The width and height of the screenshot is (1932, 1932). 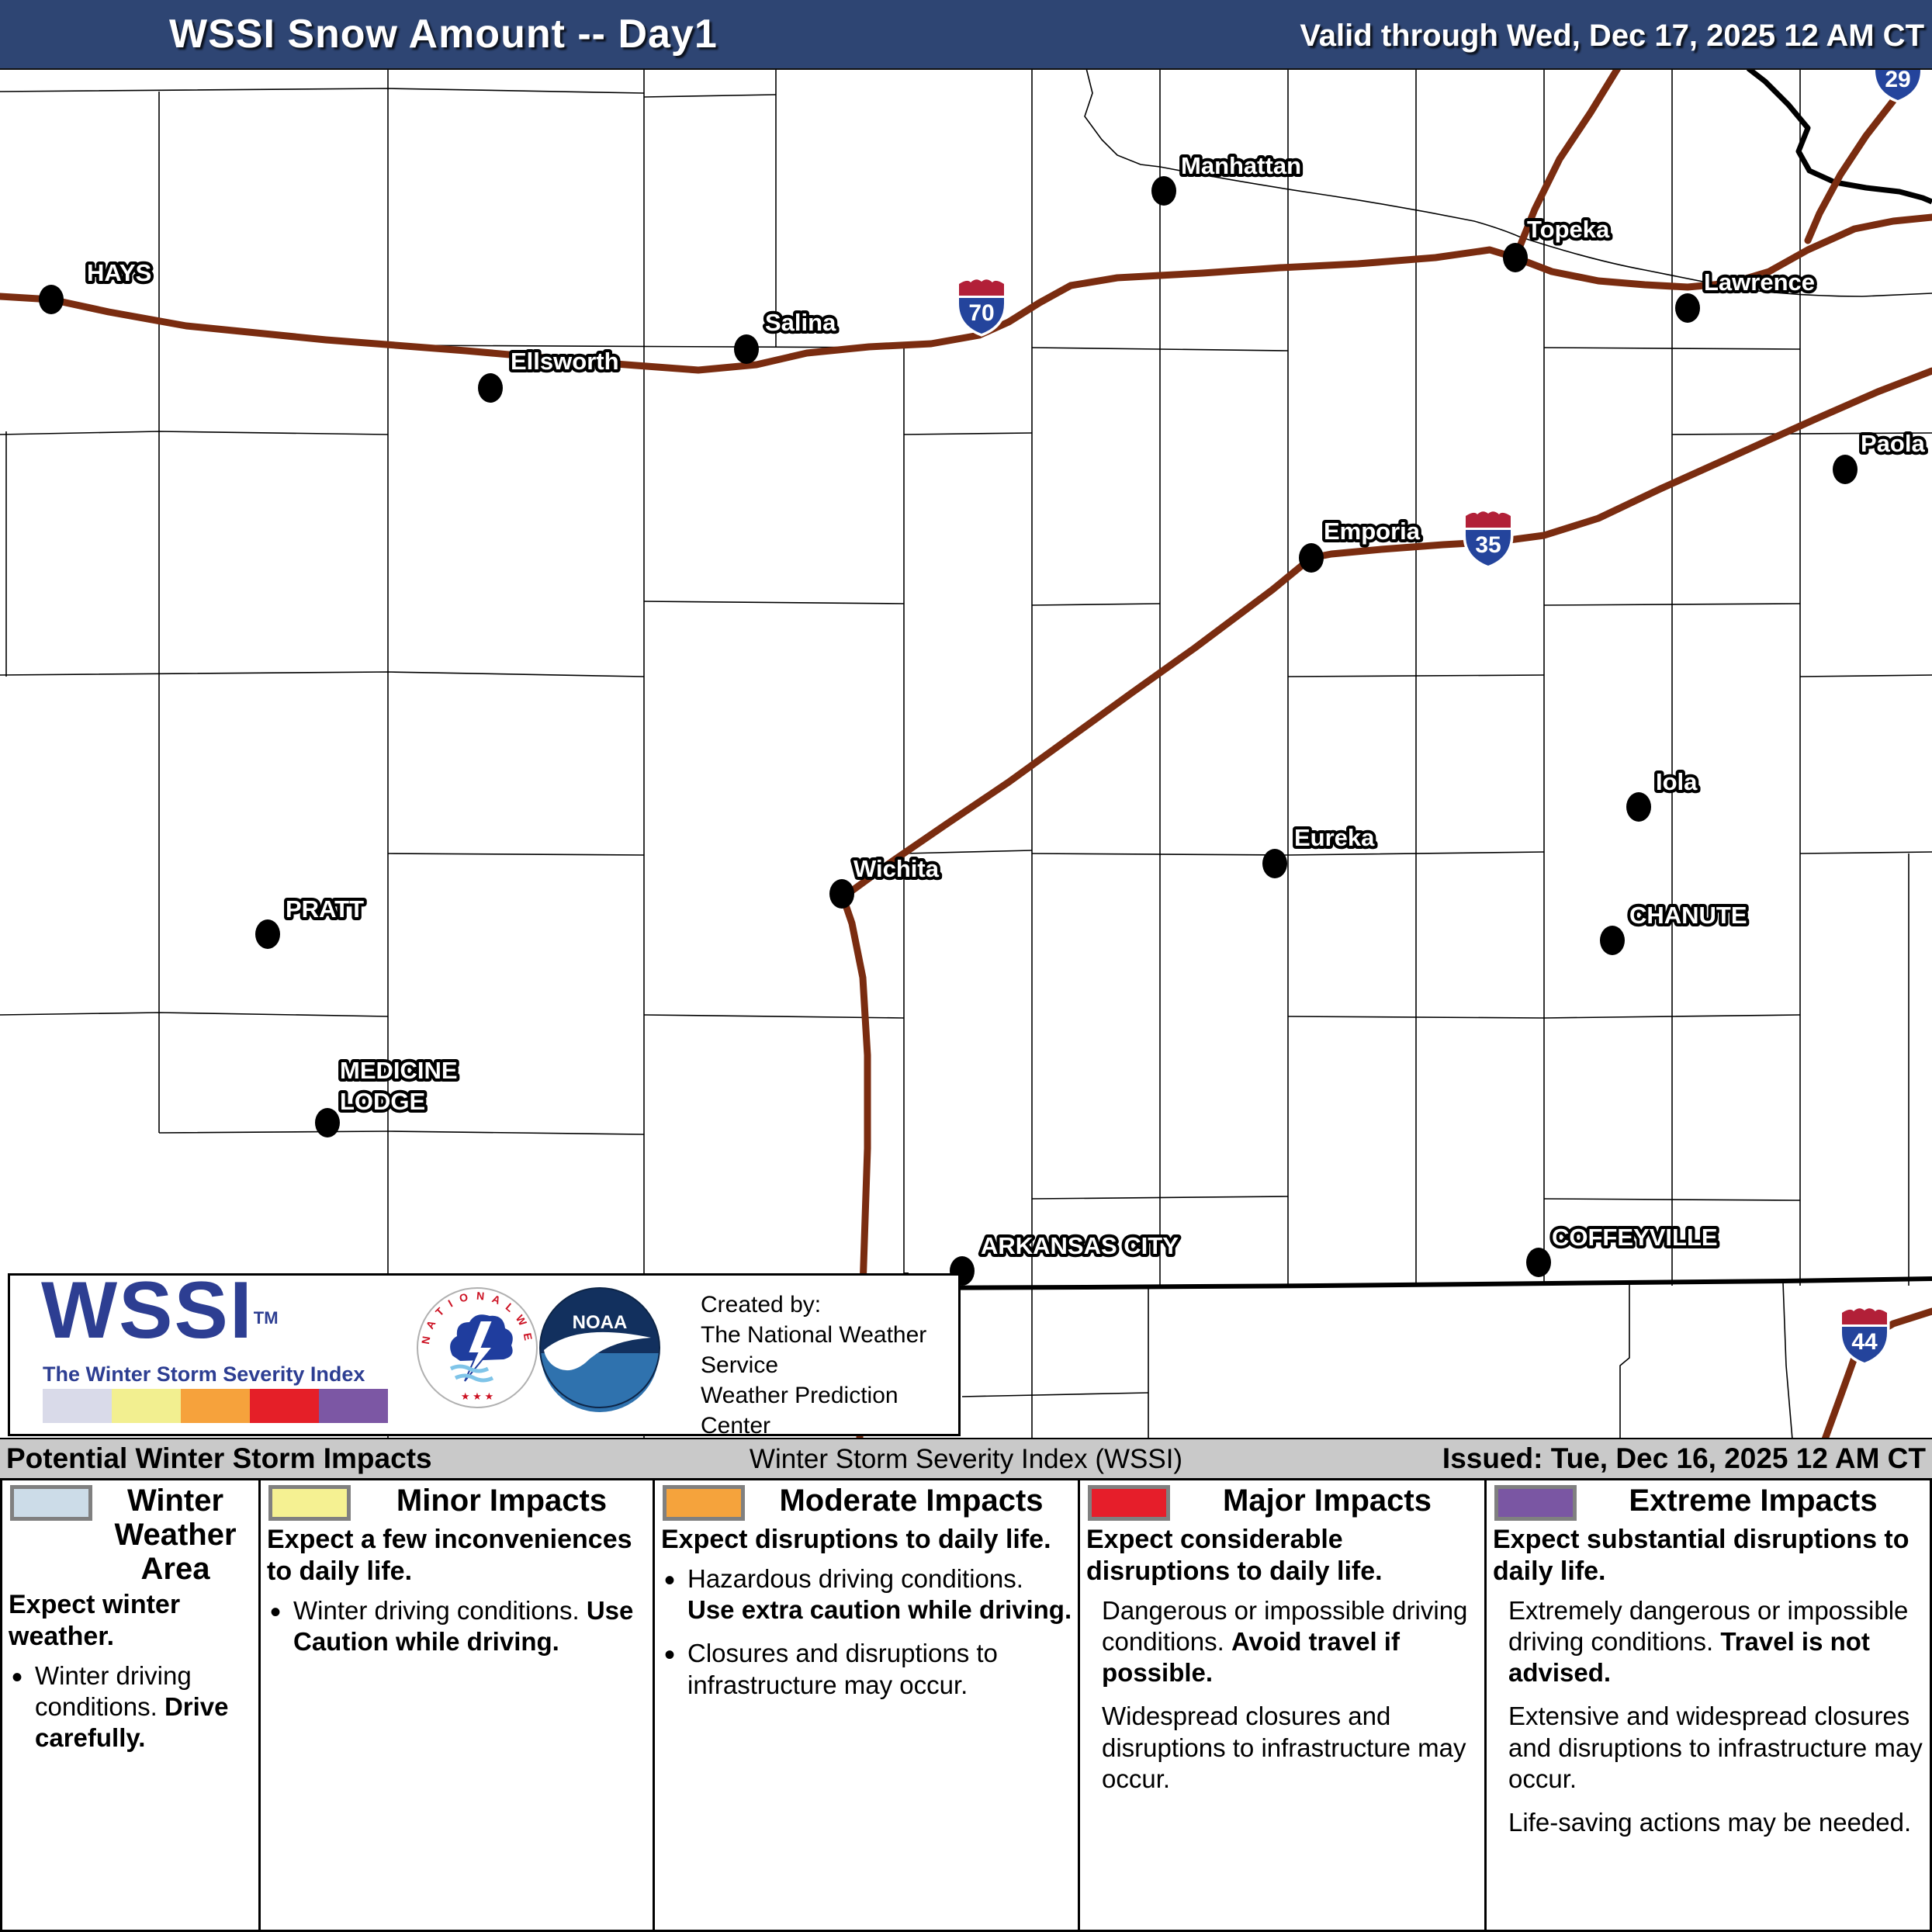 I want to click on nws-logo-icon: N A T I O N A L W E A T H E R ★ ★ ★, so click(x=476, y=1345).